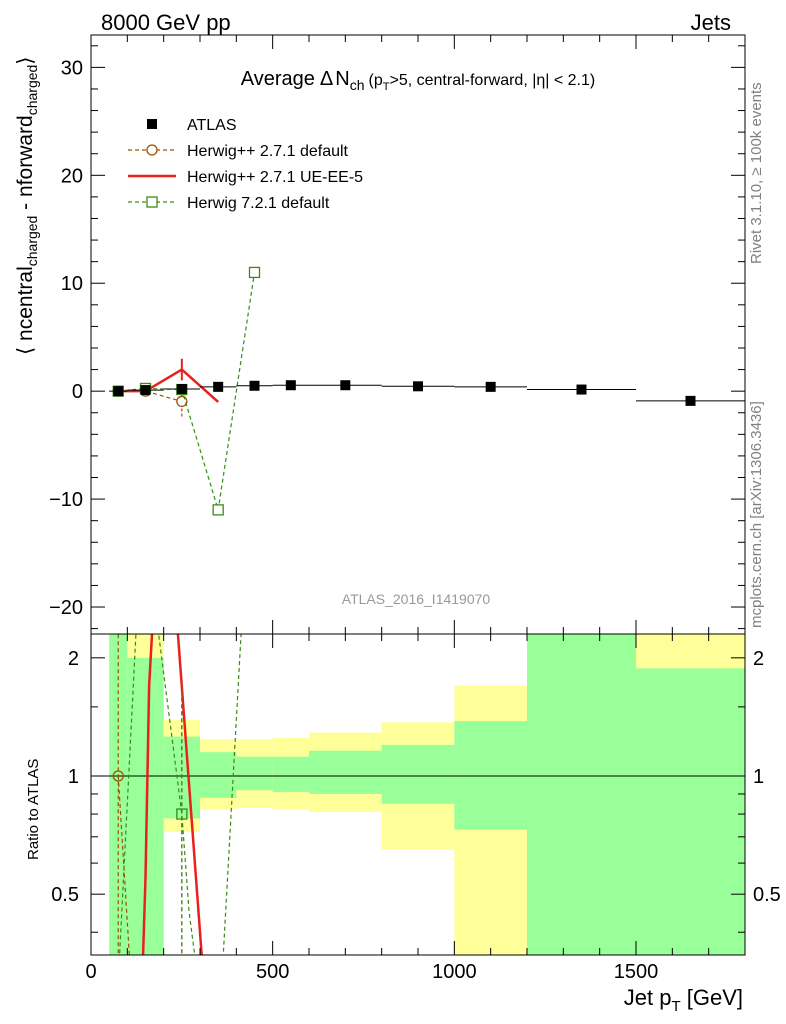 Image resolution: width=786 pixels, height=1024 pixels. Describe the element at coordinates (65, 895) in the screenshot. I see `ratio-y-tick-label: 0.5` at that location.